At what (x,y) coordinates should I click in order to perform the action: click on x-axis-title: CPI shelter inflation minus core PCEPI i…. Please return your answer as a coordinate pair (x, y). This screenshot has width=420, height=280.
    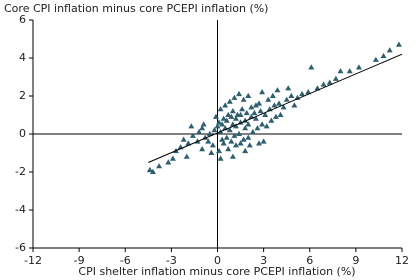
    Looking at the image, I should click on (216, 271).